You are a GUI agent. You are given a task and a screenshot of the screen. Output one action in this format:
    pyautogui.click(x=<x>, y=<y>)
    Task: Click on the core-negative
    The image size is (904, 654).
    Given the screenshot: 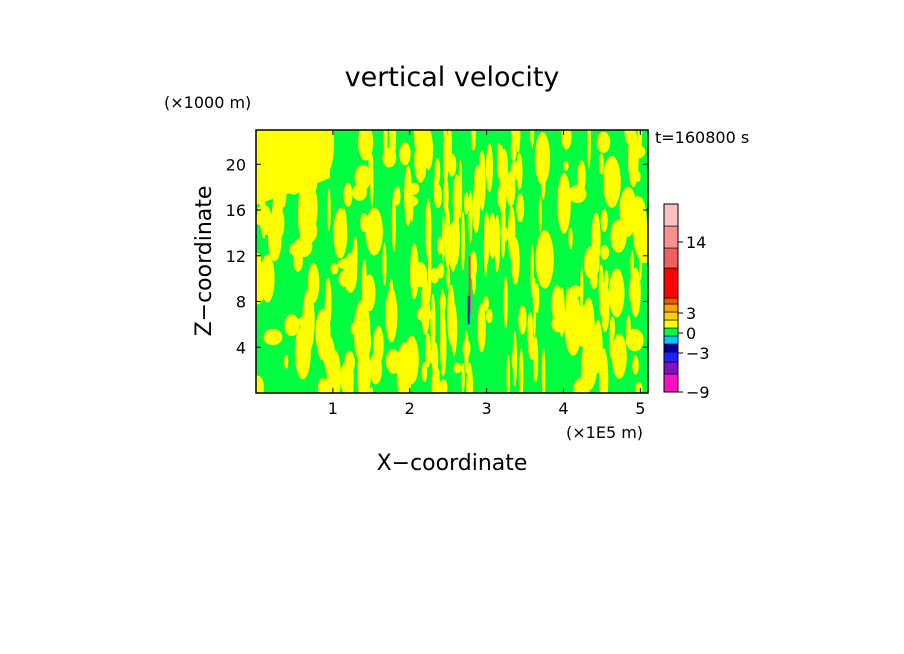 What is the action you would take?
    pyautogui.click(x=468, y=310)
    